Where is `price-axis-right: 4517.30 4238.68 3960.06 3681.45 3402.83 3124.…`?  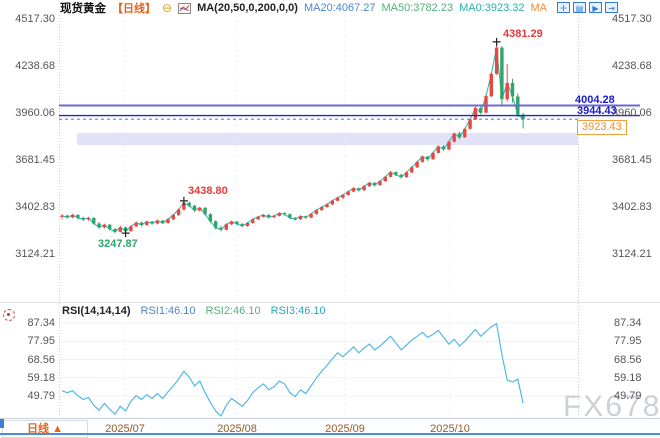
price-axis-right: 4517.30 4238.68 3960.06 3681.45 3402.83 3124.… is located at coordinates (636, 219).